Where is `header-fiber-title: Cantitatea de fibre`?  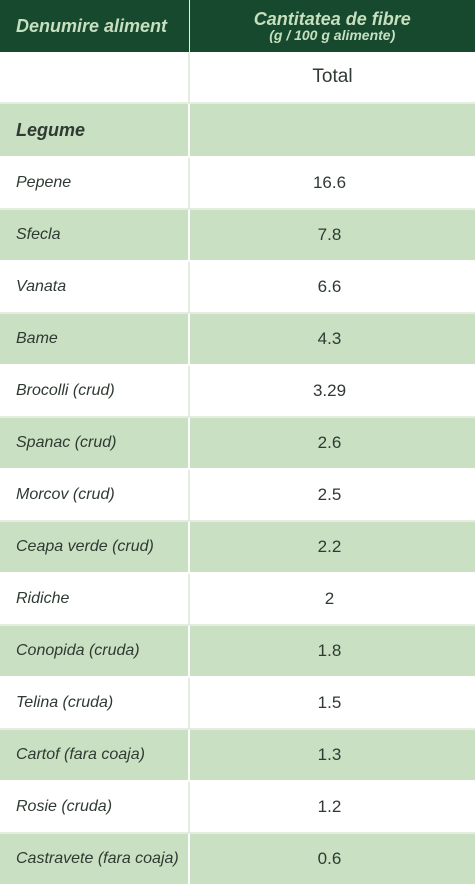
header-fiber-title: Cantitatea de fibre is located at coordinates (332, 19).